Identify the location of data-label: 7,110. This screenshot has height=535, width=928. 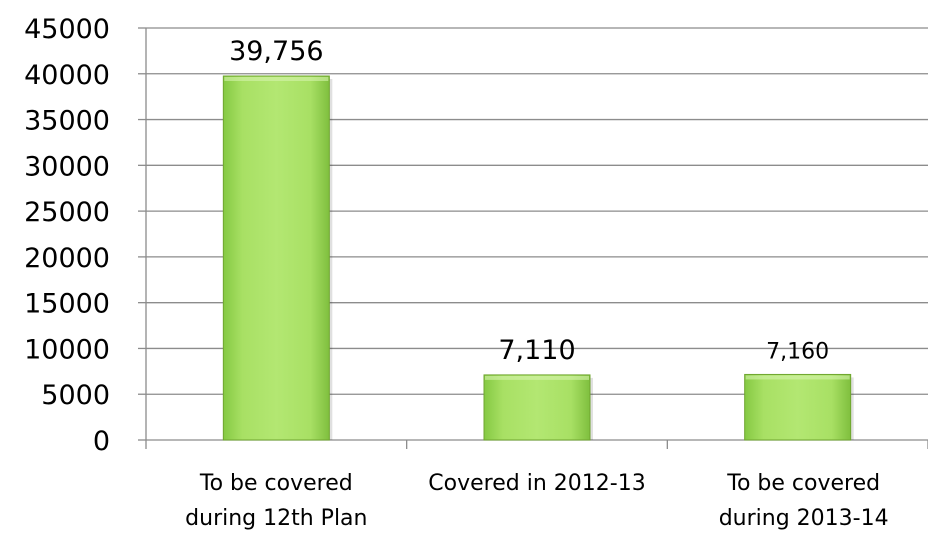
(536, 350).